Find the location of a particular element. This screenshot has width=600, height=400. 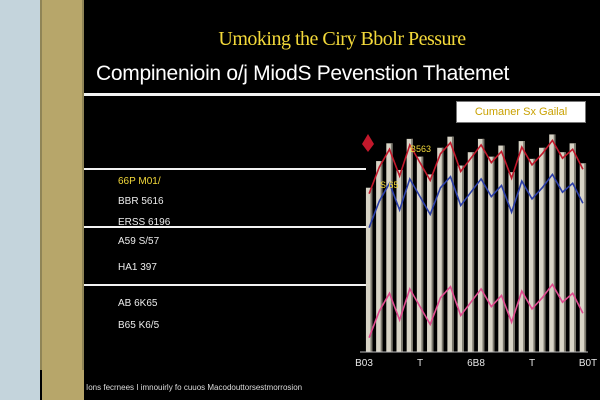

subtitle-band is located at coordinates (335, 75).